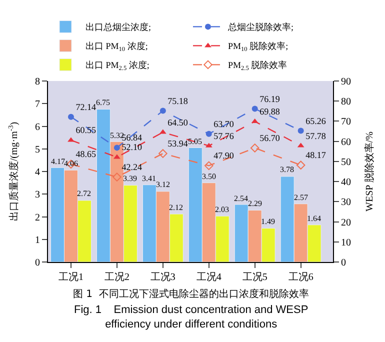  Describe the element at coordinates (37, 127) in the screenshot. I see `y-tick-label: 6` at that location.